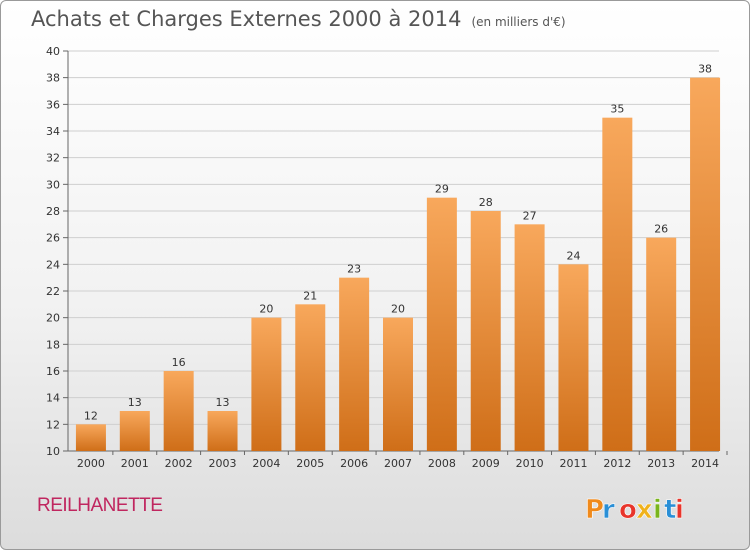 This screenshot has height=550, width=750. Describe the element at coordinates (53, 78) in the screenshot. I see `y-tick-label: 38` at that location.